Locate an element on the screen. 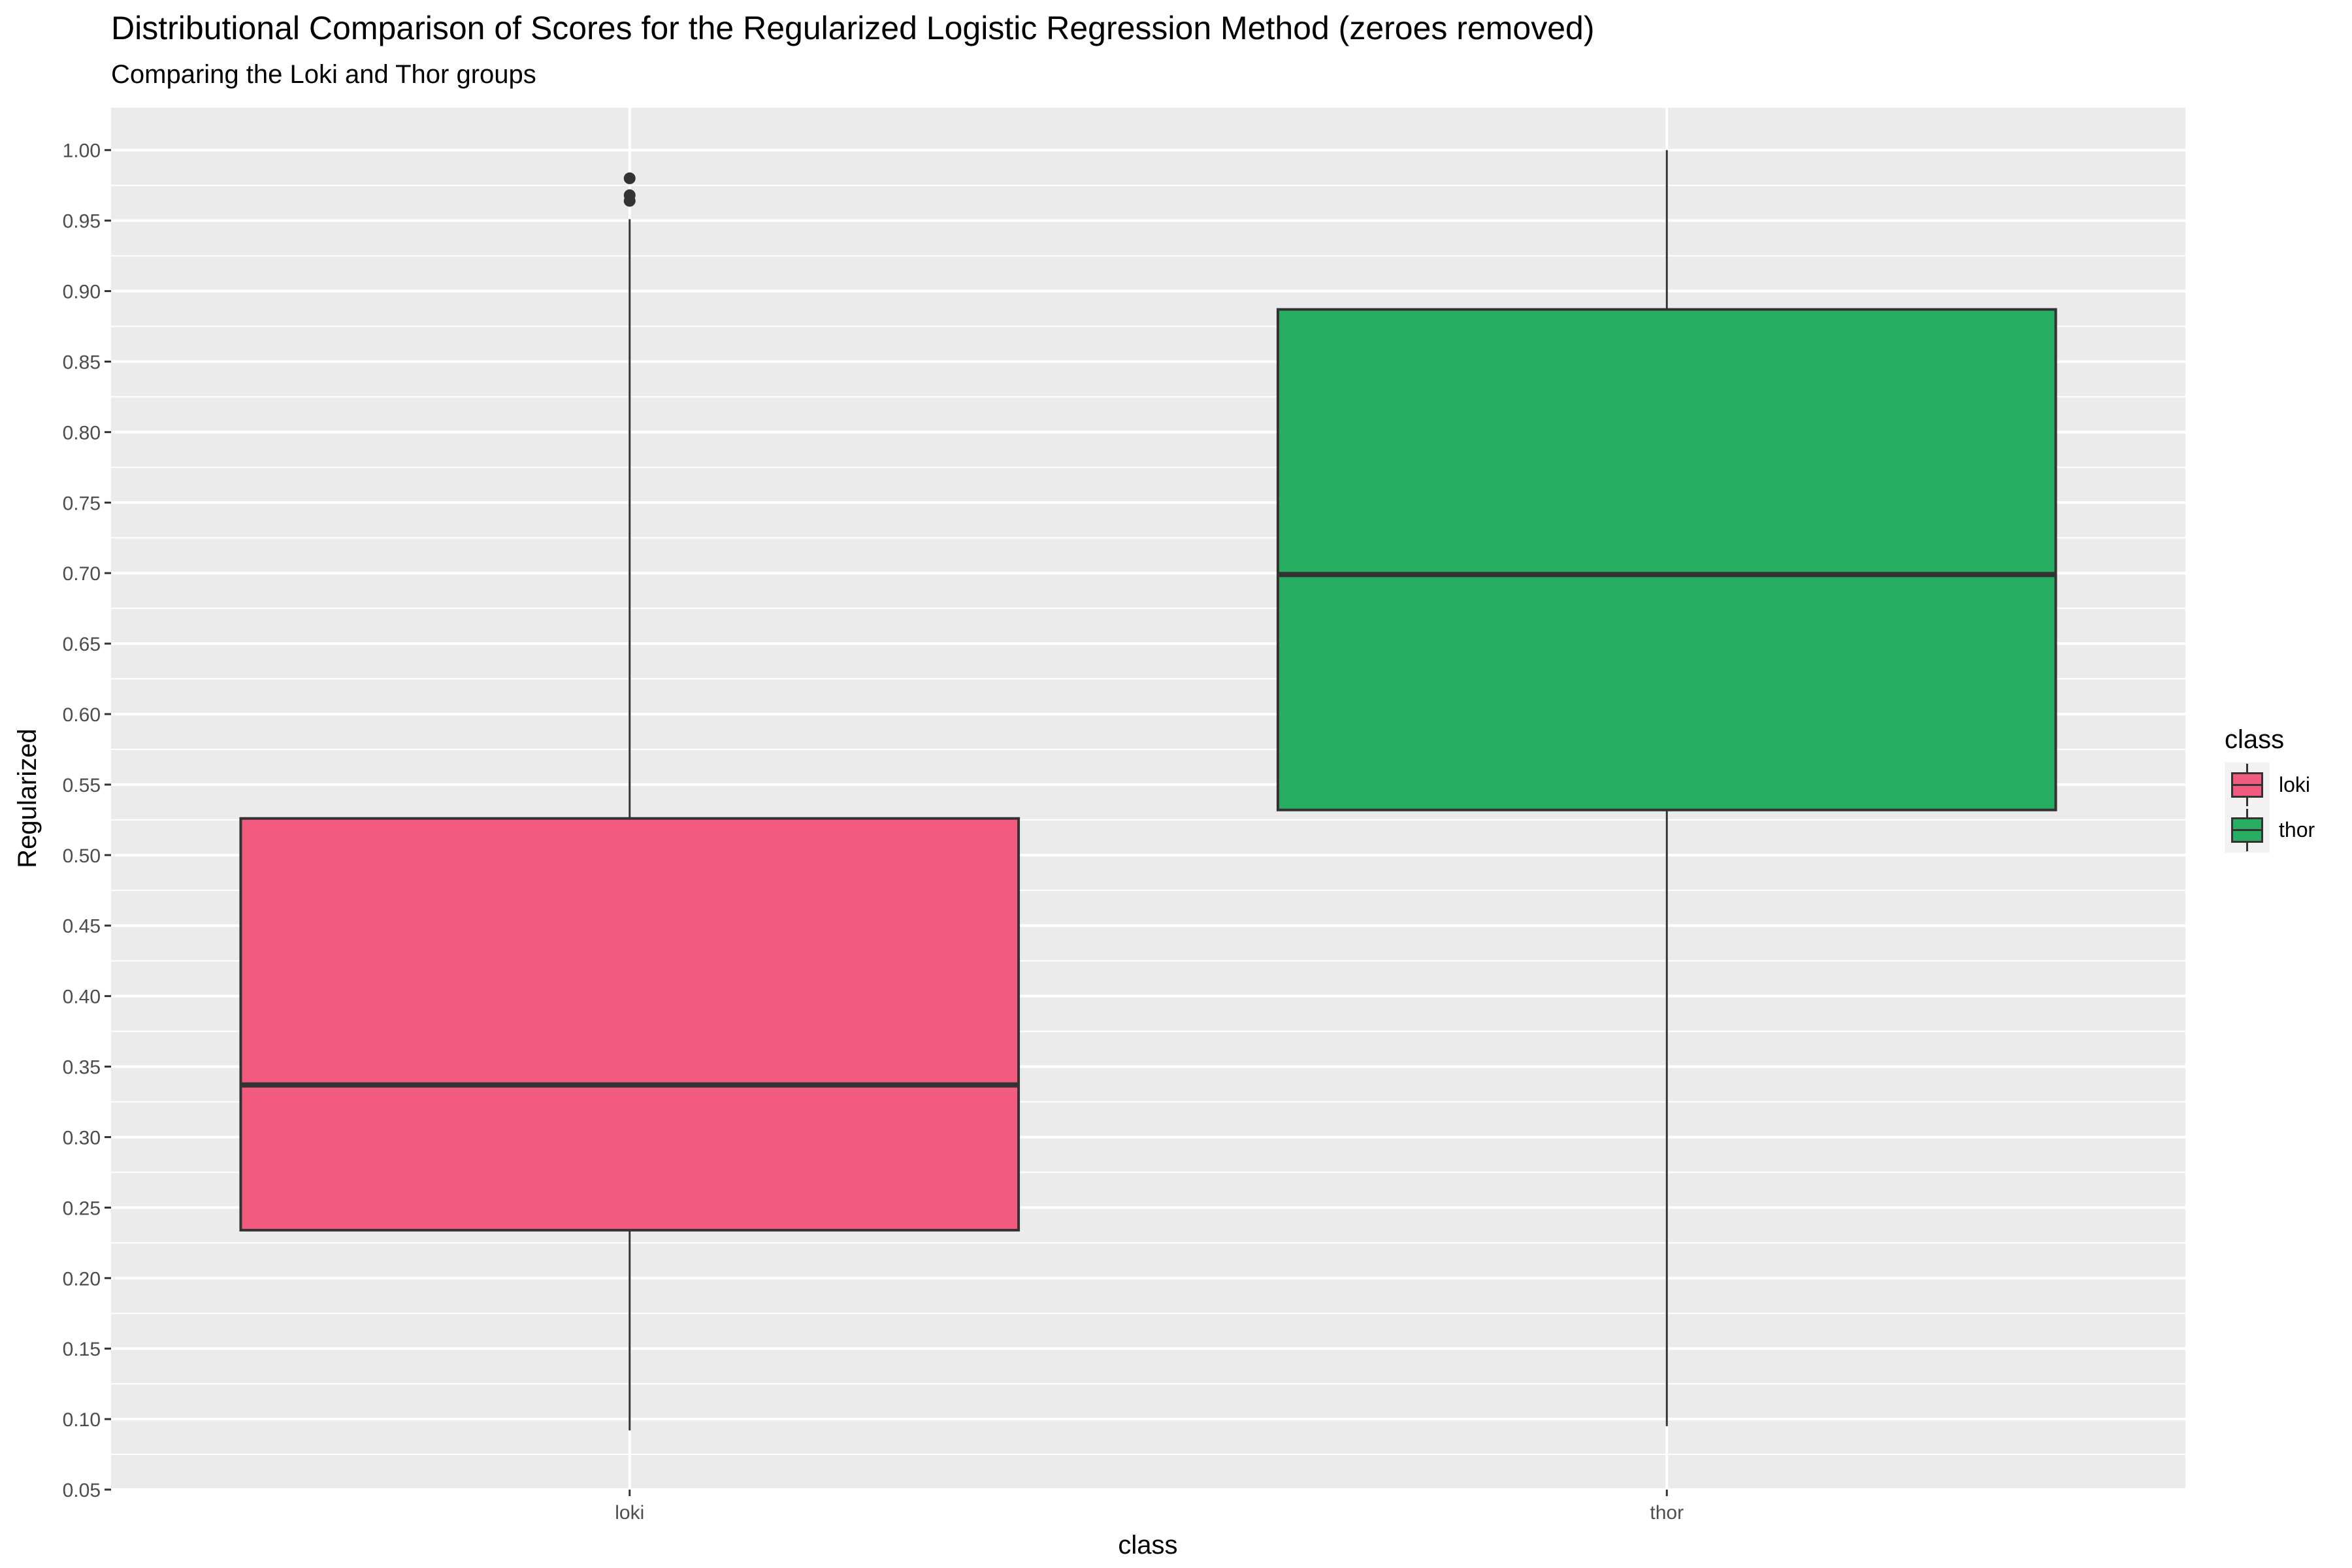  legend-key-thor is located at coordinates (2247, 830).